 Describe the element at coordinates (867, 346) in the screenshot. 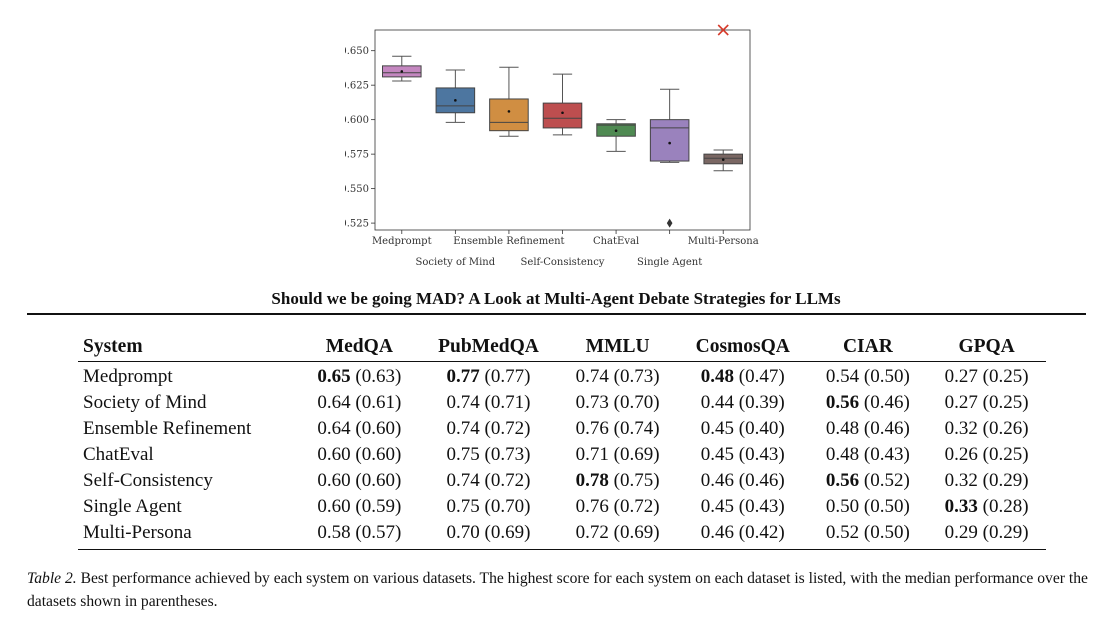

I see `col-header-ciar: CIAR` at that location.